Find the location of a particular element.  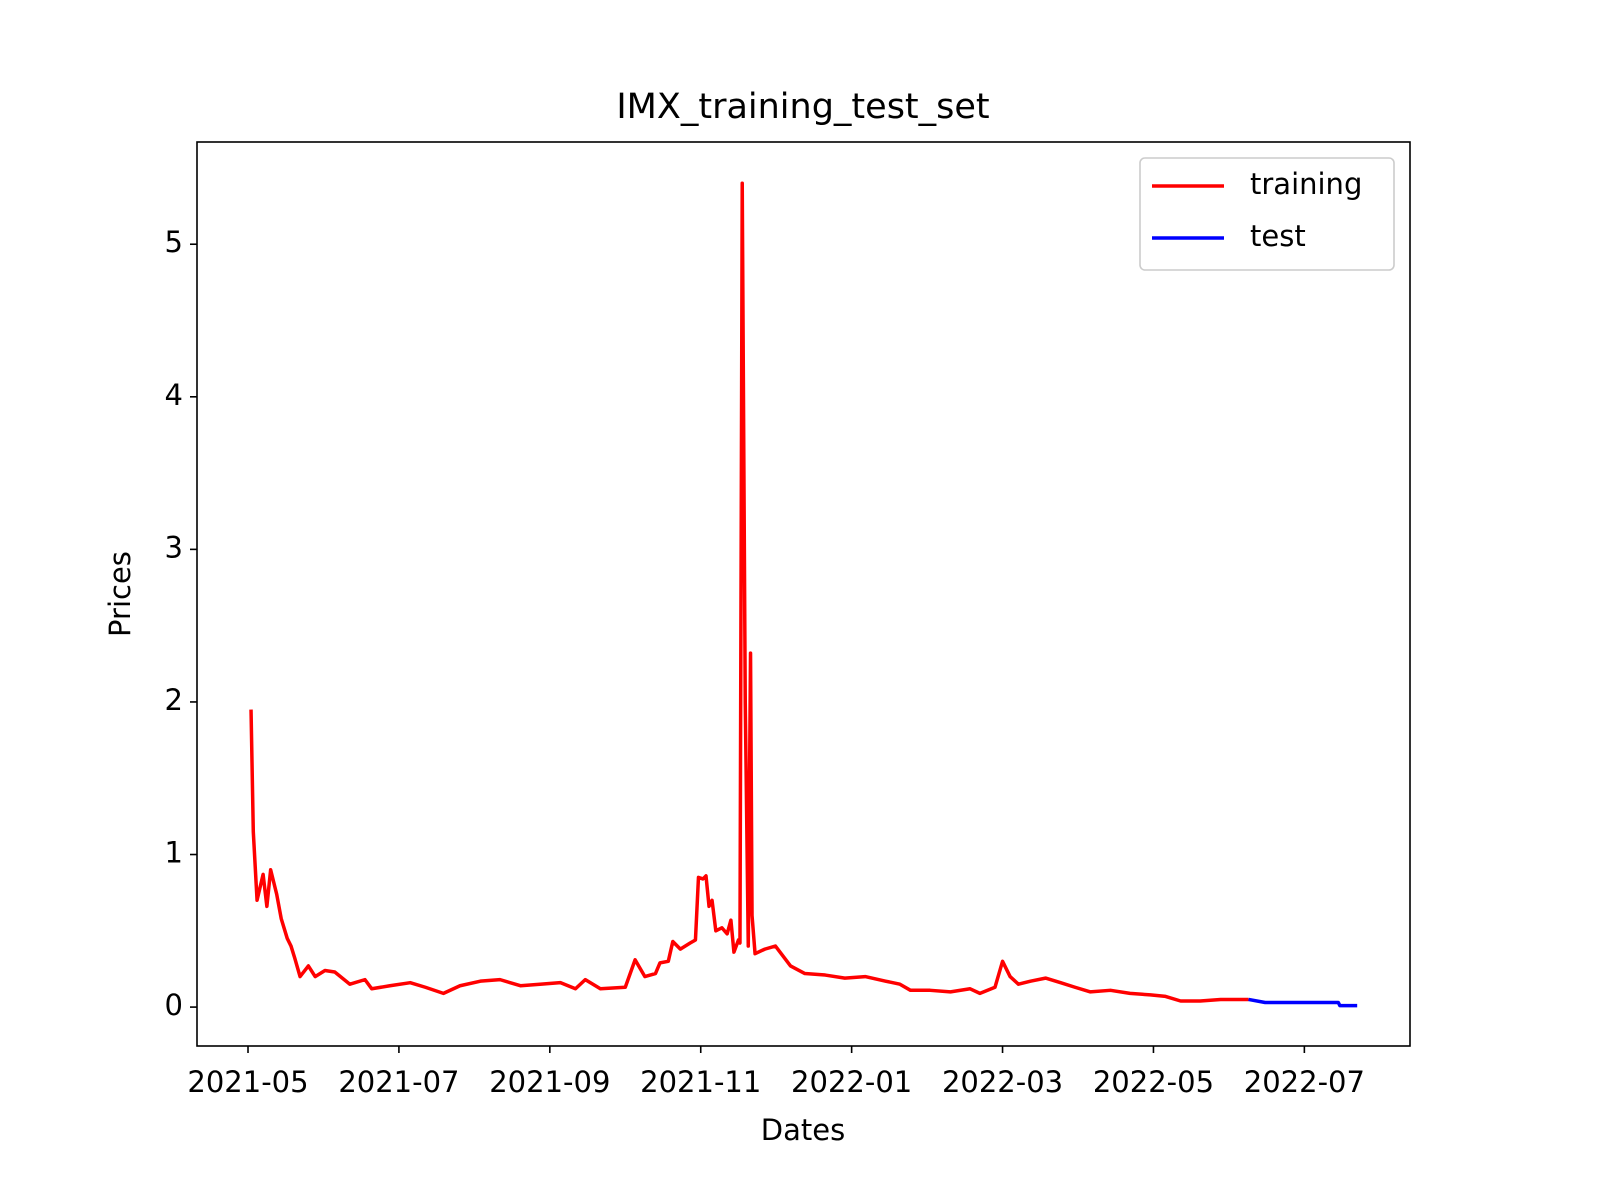

y-tick-label: 5 is located at coordinates (174, 242).